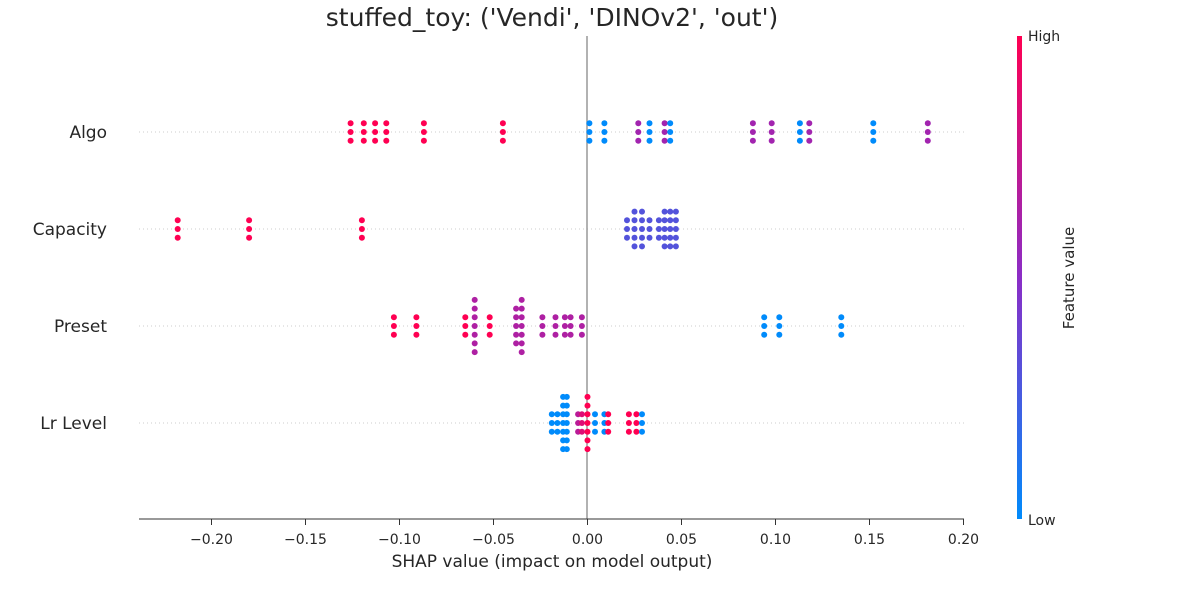  Describe the element at coordinates (356, 229) in the screenshot. I see `feature-row: Capacity` at that location.